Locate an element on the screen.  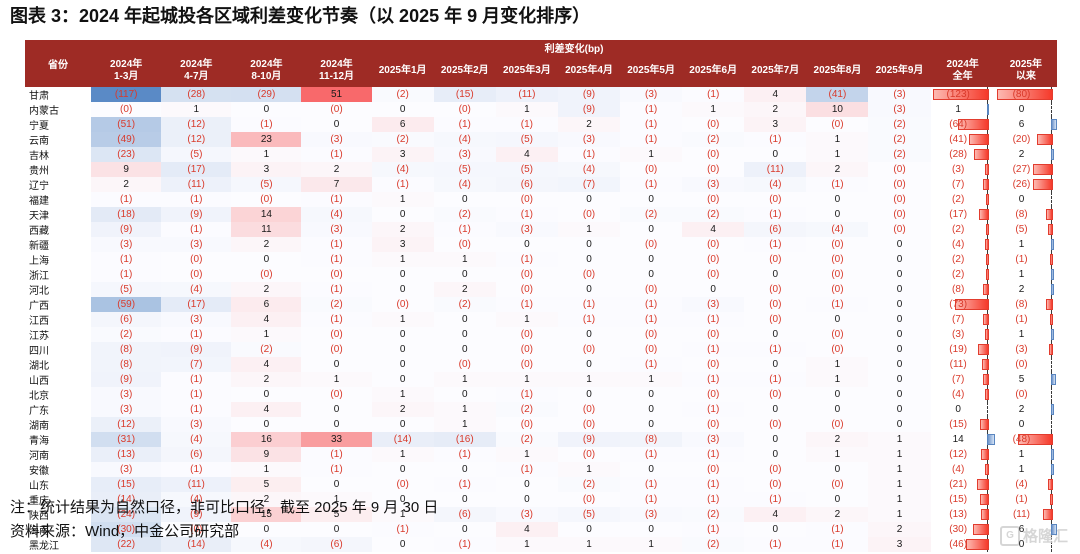
table-cell: (64) is located at coordinates (962, 124).